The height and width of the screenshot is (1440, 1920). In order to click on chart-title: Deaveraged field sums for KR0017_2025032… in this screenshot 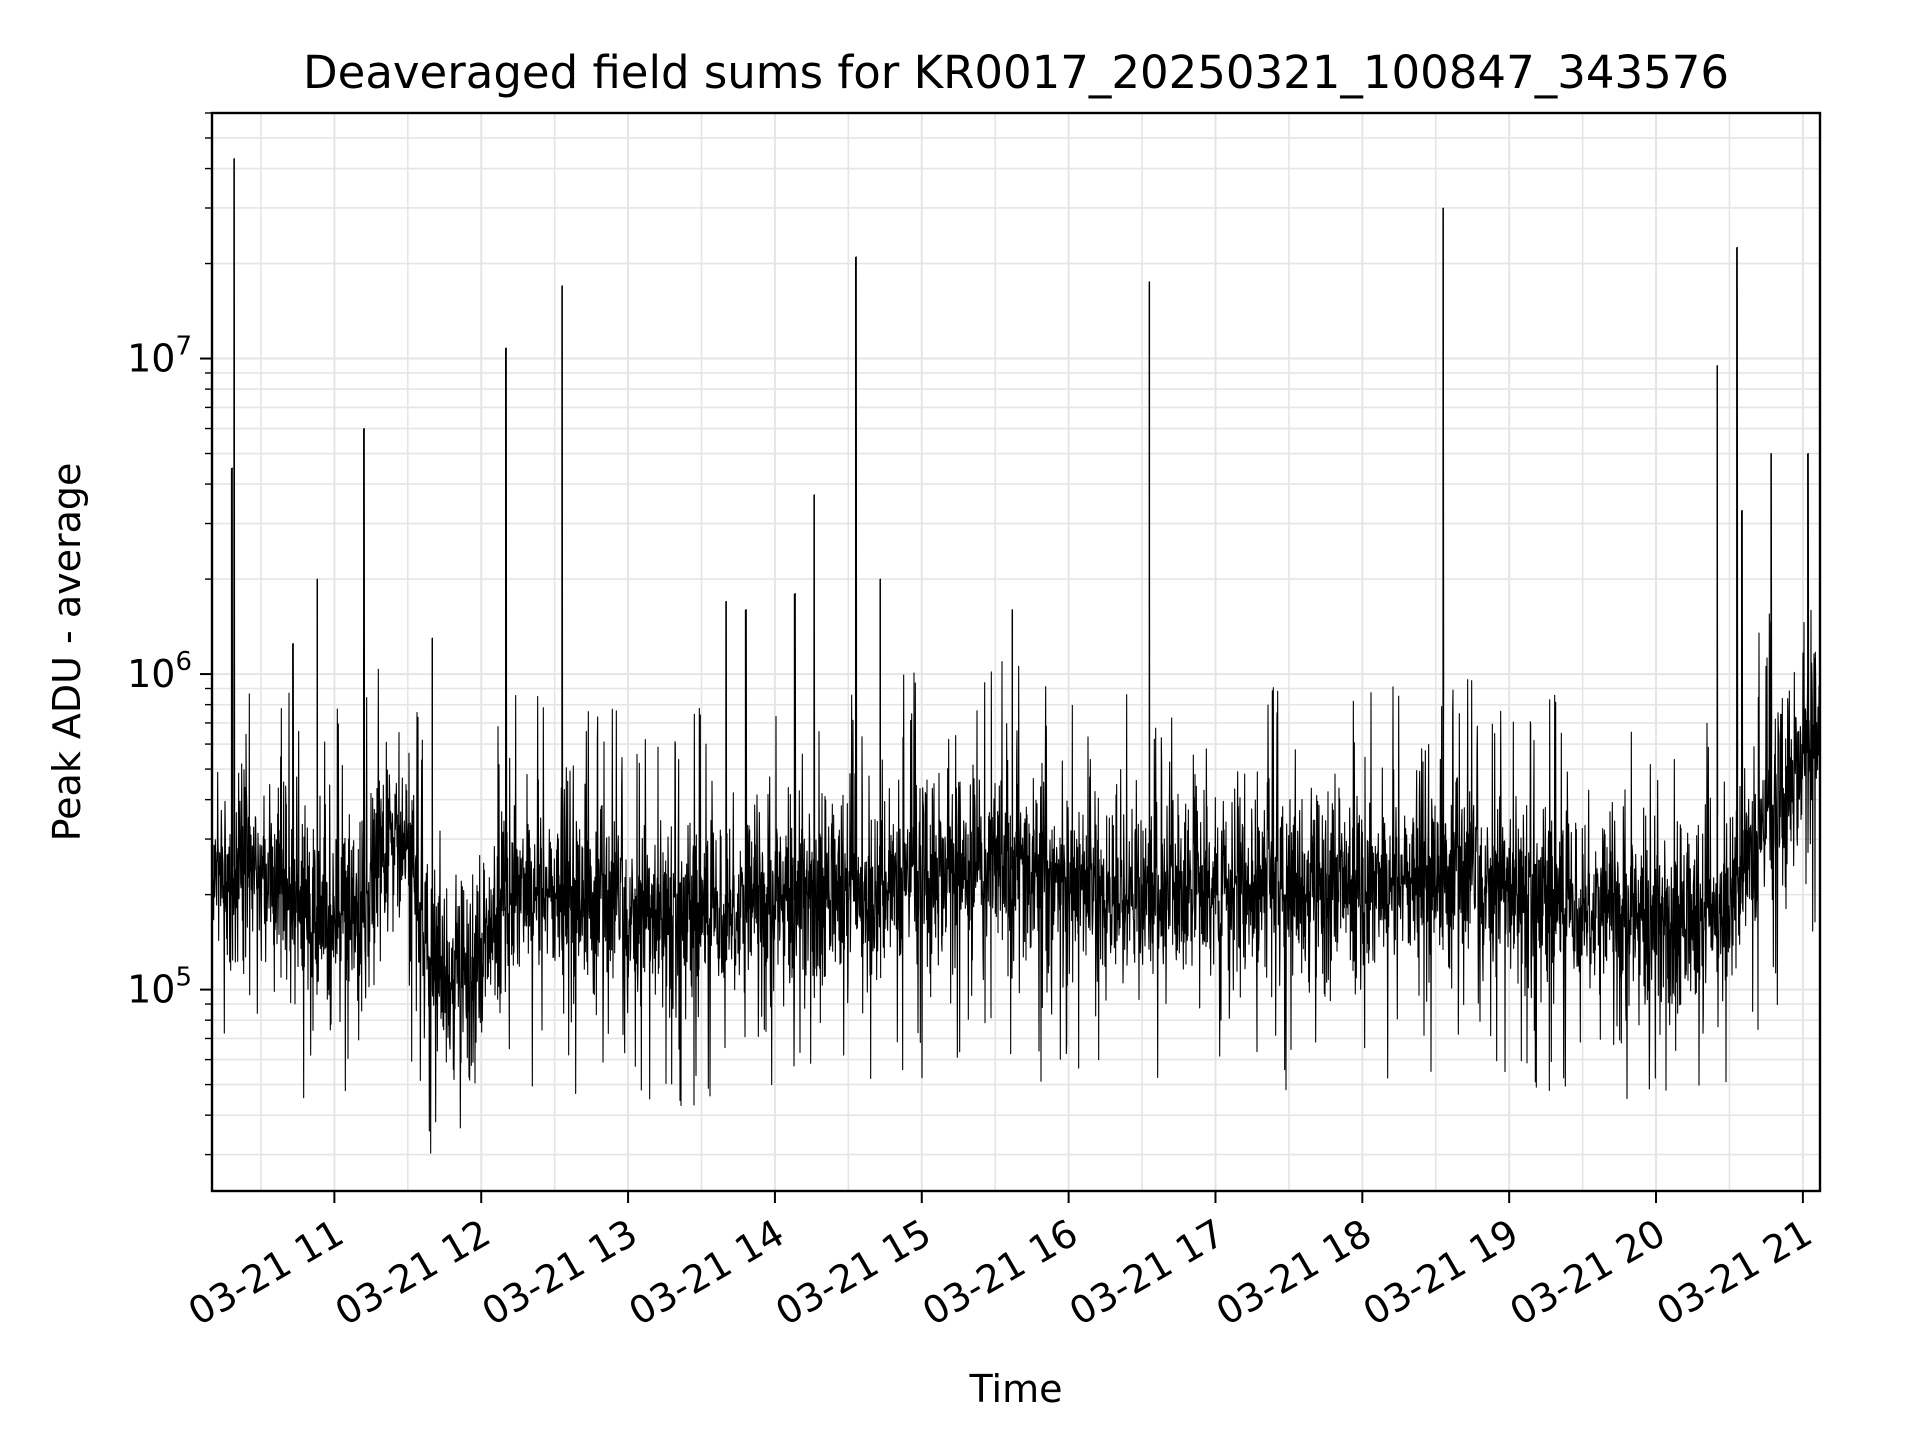, I will do `click(1016, 72)`.